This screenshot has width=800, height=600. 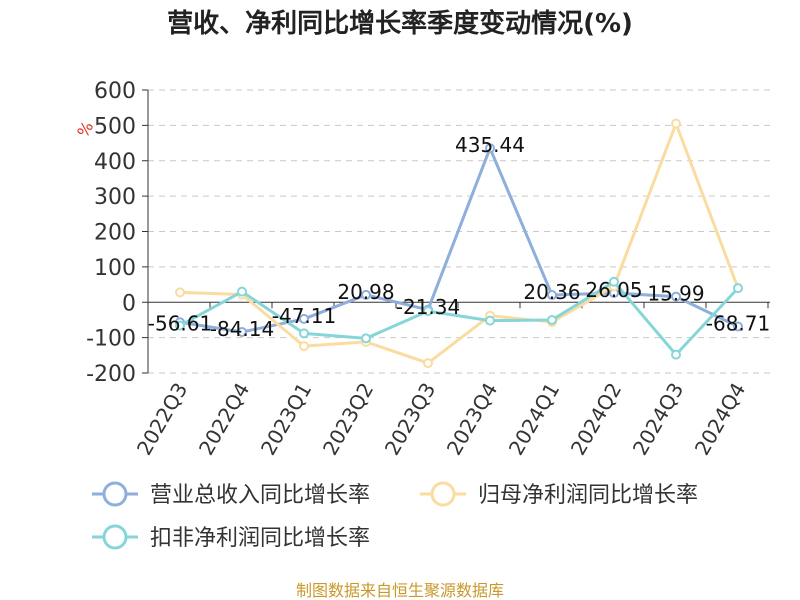 I want to click on data-label: -56.61, so click(x=180, y=323).